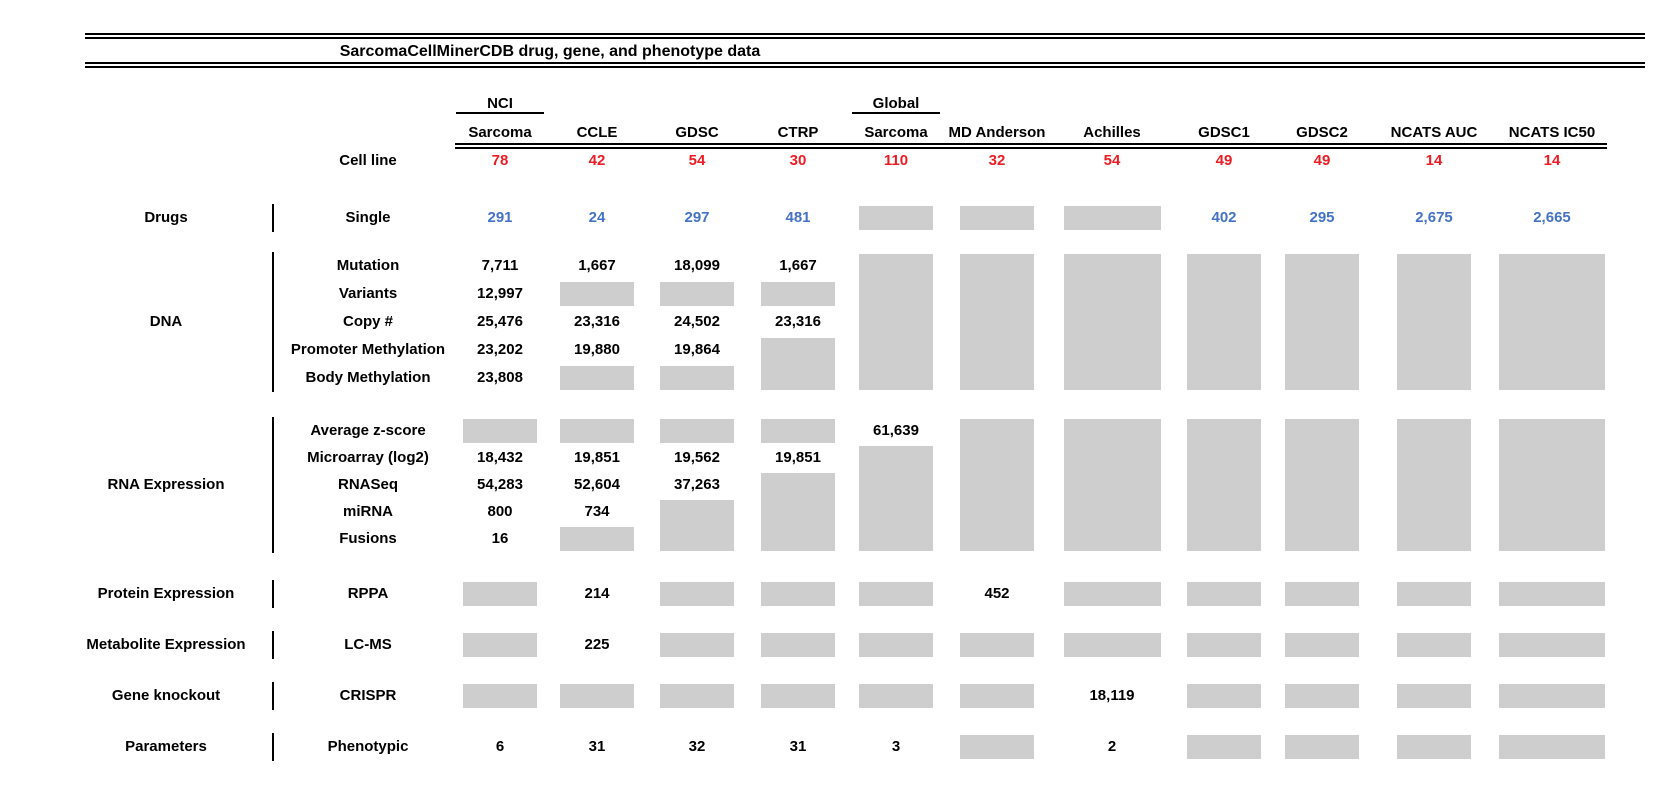 This screenshot has width=1669, height=800. I want to click on data-value: 2, so click(1112, 746).